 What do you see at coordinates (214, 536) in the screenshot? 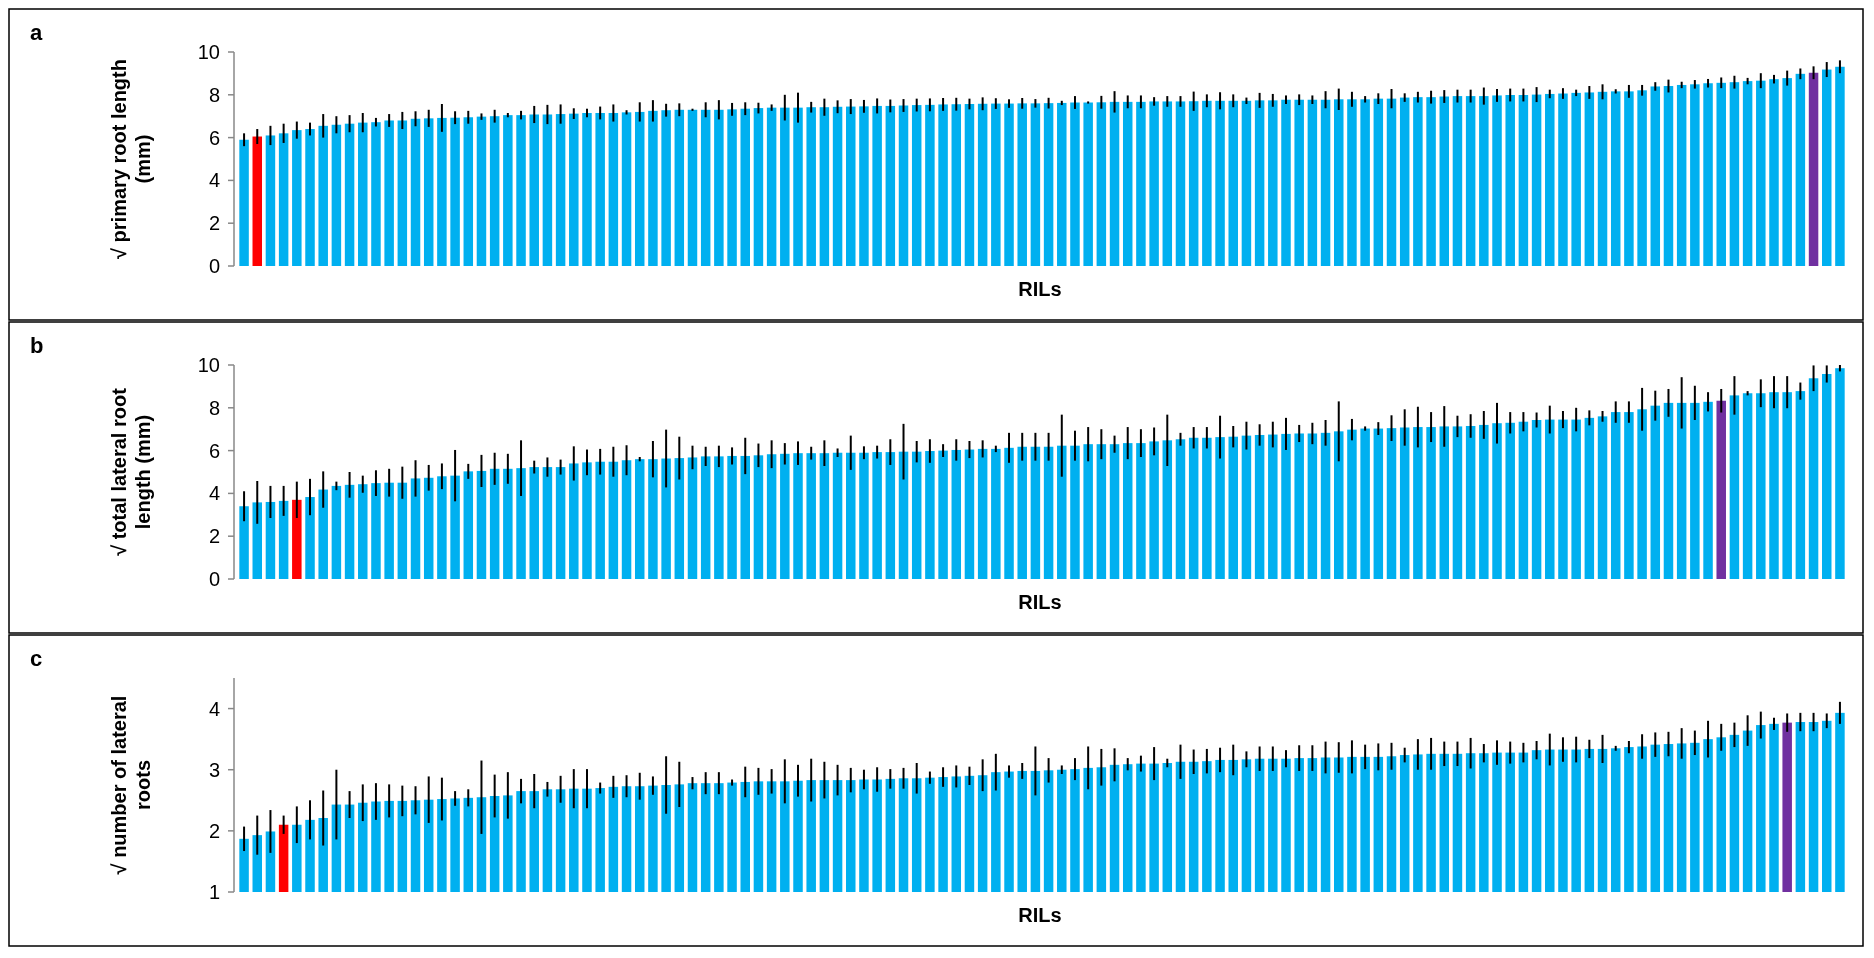
I see `y-tick-label: 2` at bounding box center [214, 536].